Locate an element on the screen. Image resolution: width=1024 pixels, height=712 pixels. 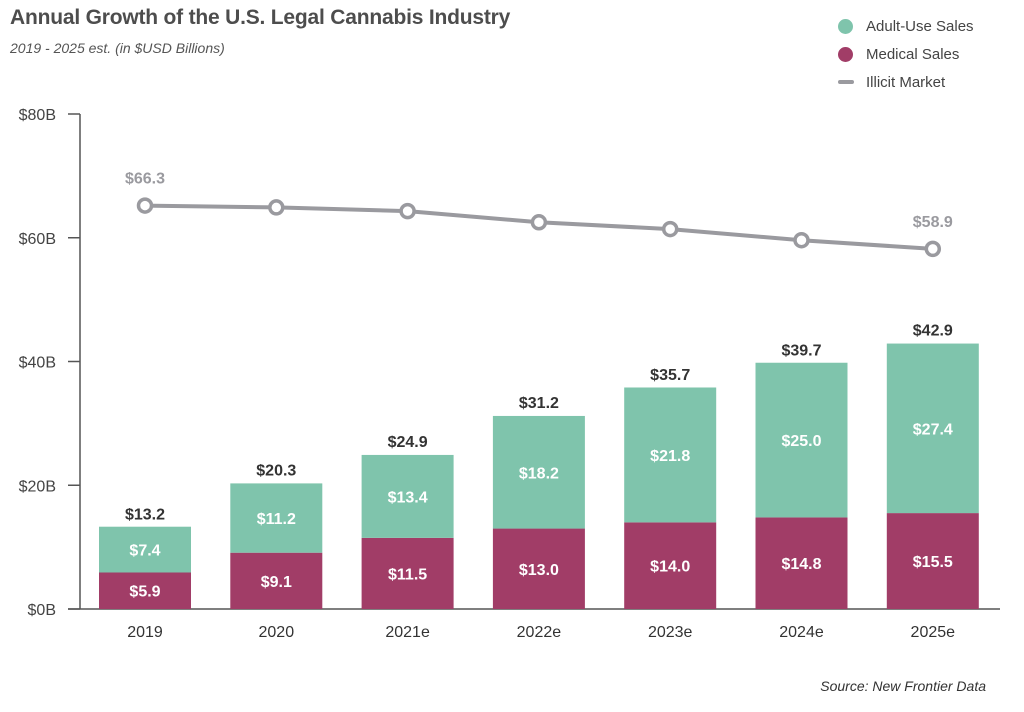
y-tick-label: $0B is located at coordinates (42, 610).